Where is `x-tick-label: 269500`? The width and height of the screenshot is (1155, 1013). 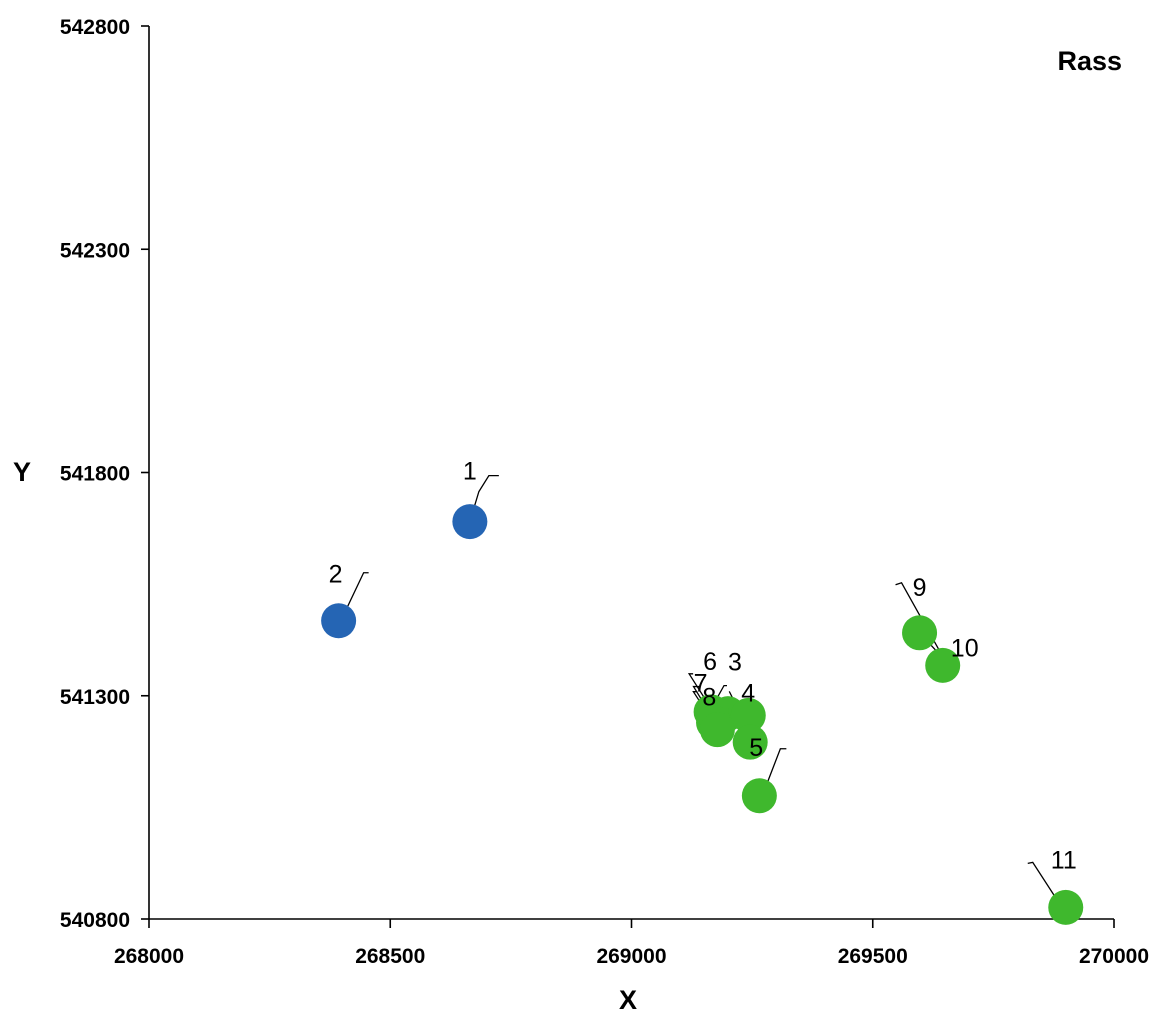 x-tick-label: 269500 is located at coordinates (873, 956).